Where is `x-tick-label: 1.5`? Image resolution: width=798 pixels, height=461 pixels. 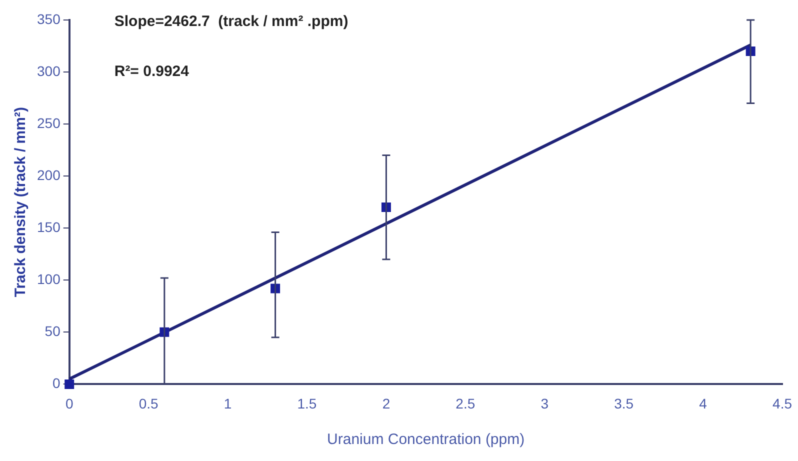 x-tick-label: 1.5 is located at coordinates (307, 403).